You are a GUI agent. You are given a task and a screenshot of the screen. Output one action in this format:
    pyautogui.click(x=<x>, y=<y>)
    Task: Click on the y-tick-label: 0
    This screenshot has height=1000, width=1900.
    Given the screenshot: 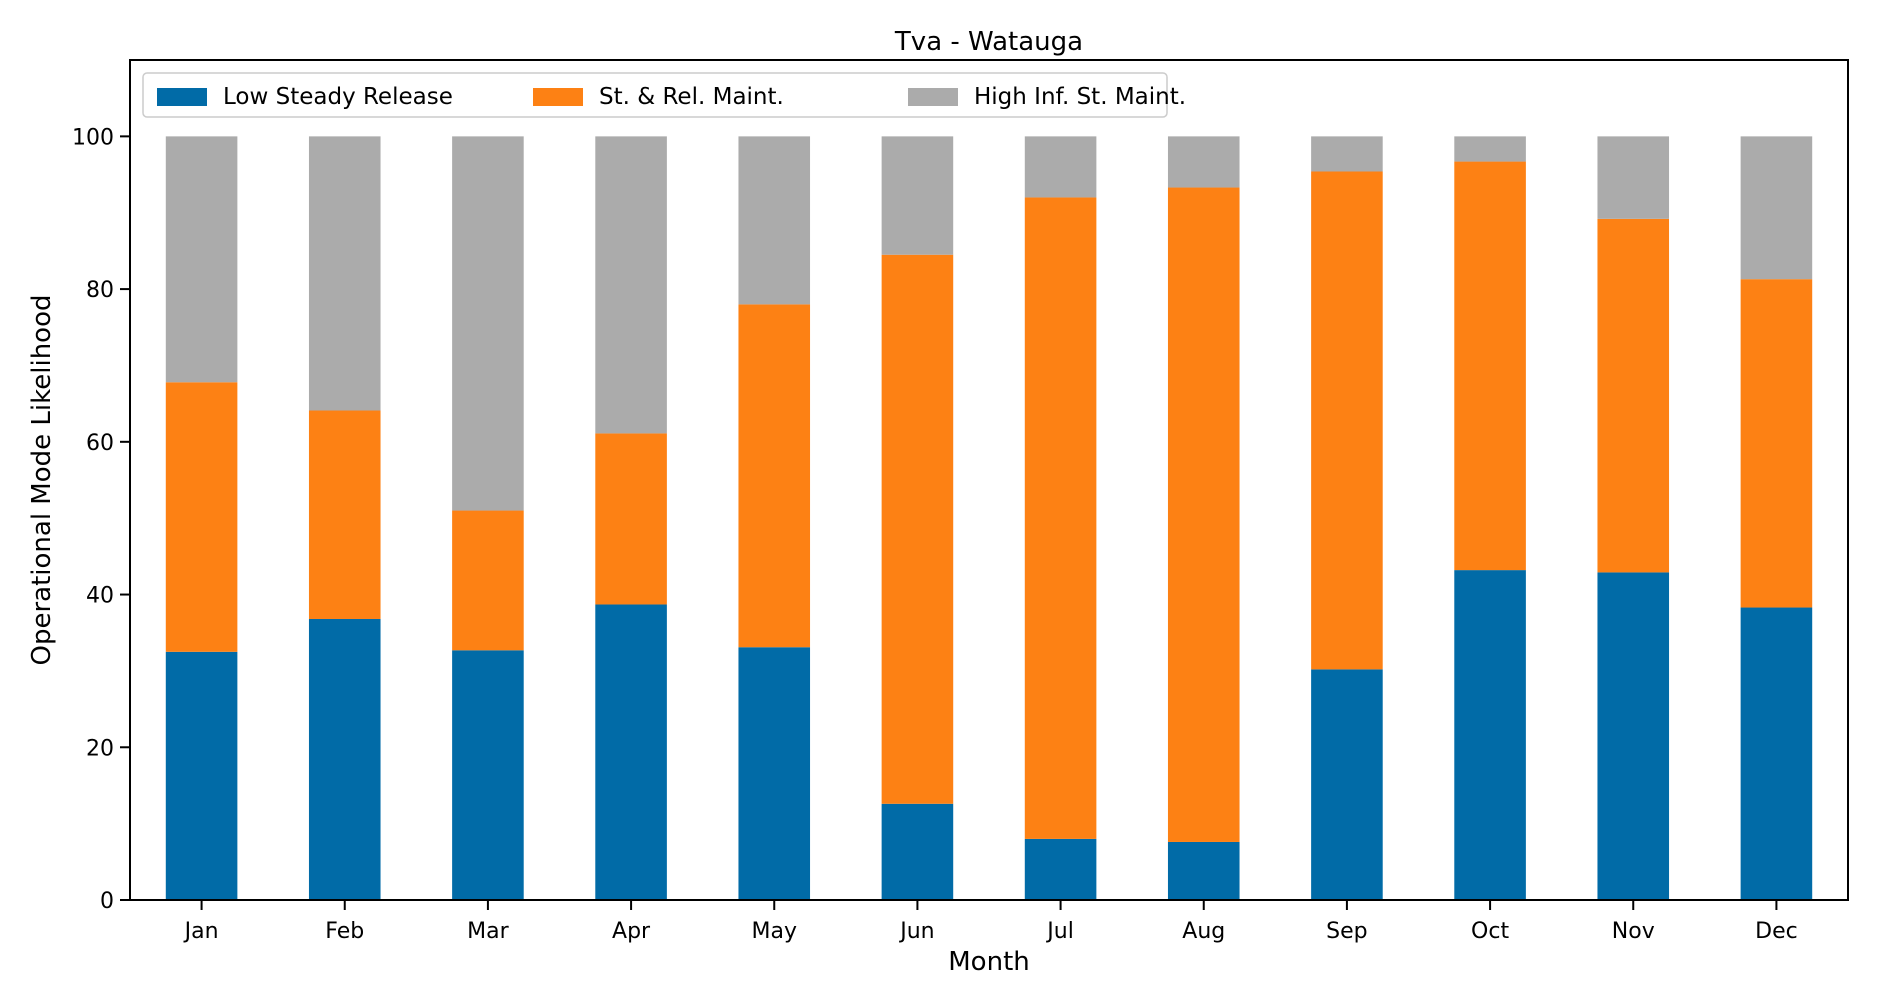 What is the action you would take?
    pyautogui.click(x=107, y=901)
    